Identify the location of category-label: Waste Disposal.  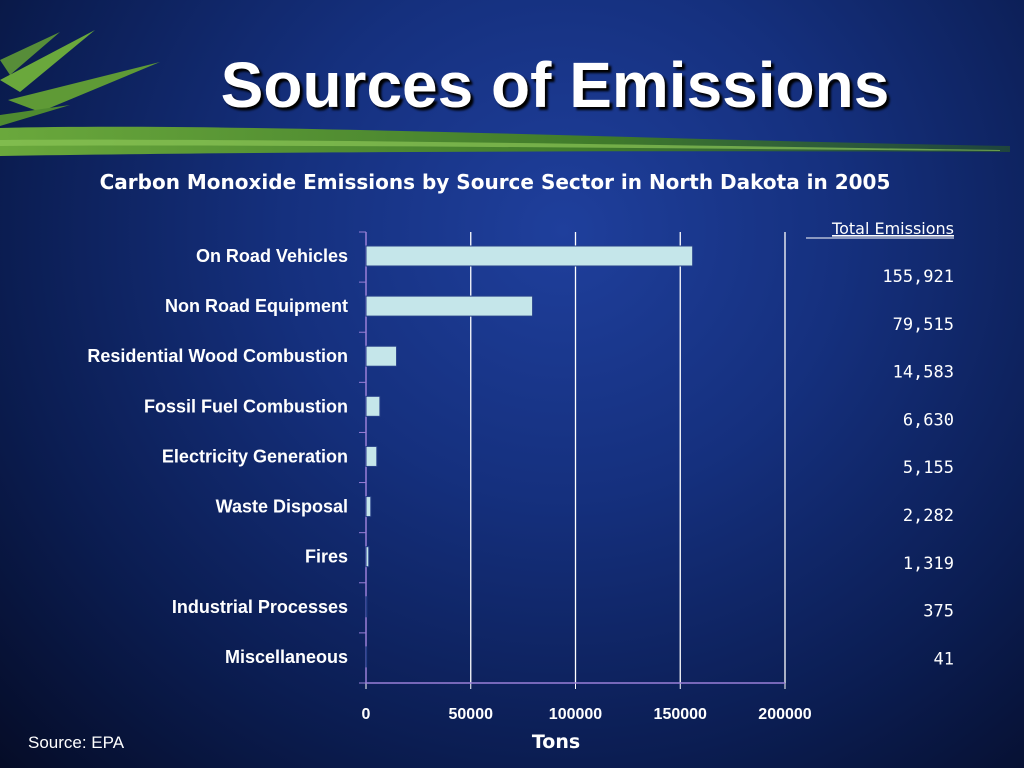
(282, 507).